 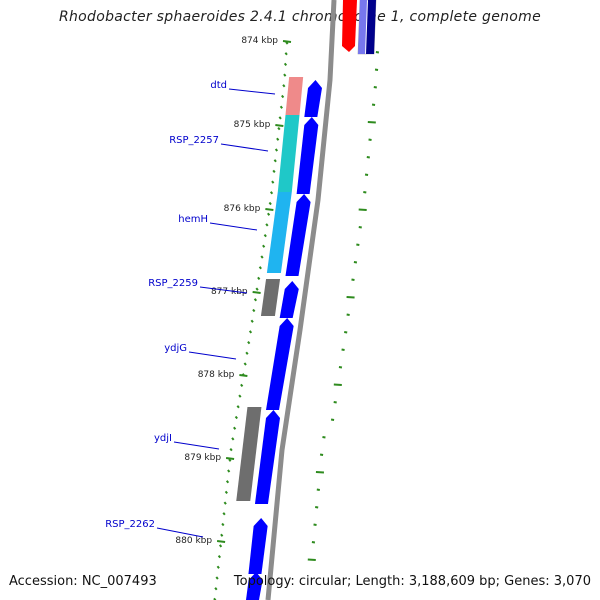 I want to click on kbp-875-label: 875 kbp, so click(x=252, y=125).